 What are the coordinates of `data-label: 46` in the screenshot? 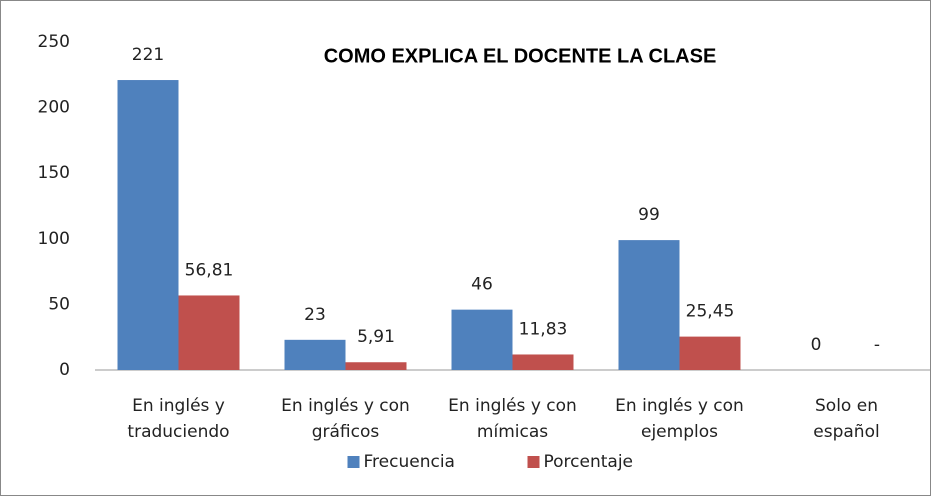 It's located at (482, 285).